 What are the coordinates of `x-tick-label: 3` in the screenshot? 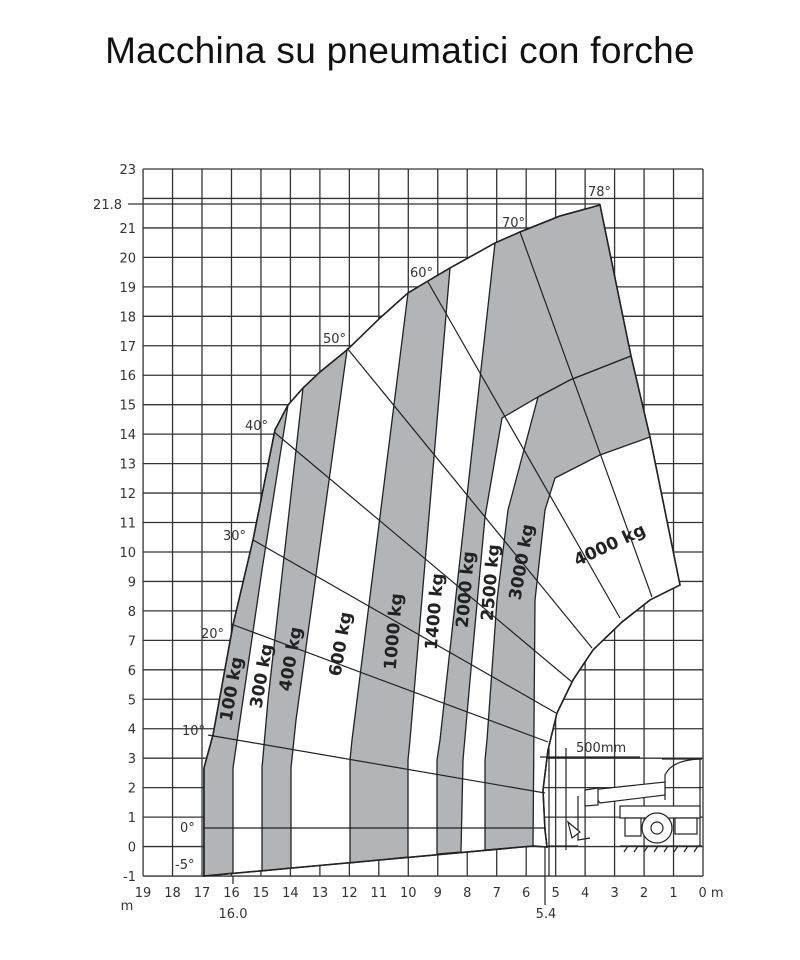 It's located at (614, 893).